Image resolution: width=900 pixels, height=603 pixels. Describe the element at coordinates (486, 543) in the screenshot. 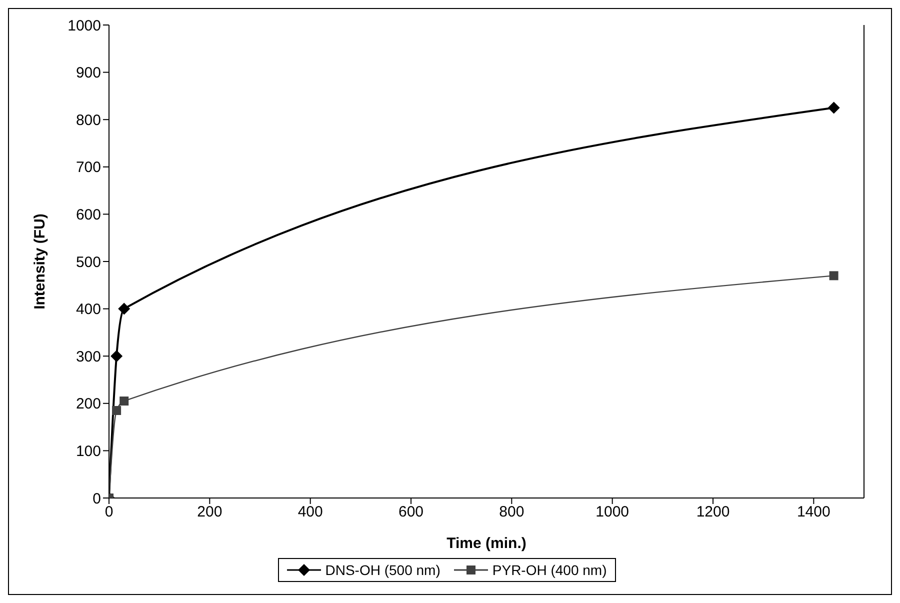

I see `x-axis-title: Time (min.)` at that location.